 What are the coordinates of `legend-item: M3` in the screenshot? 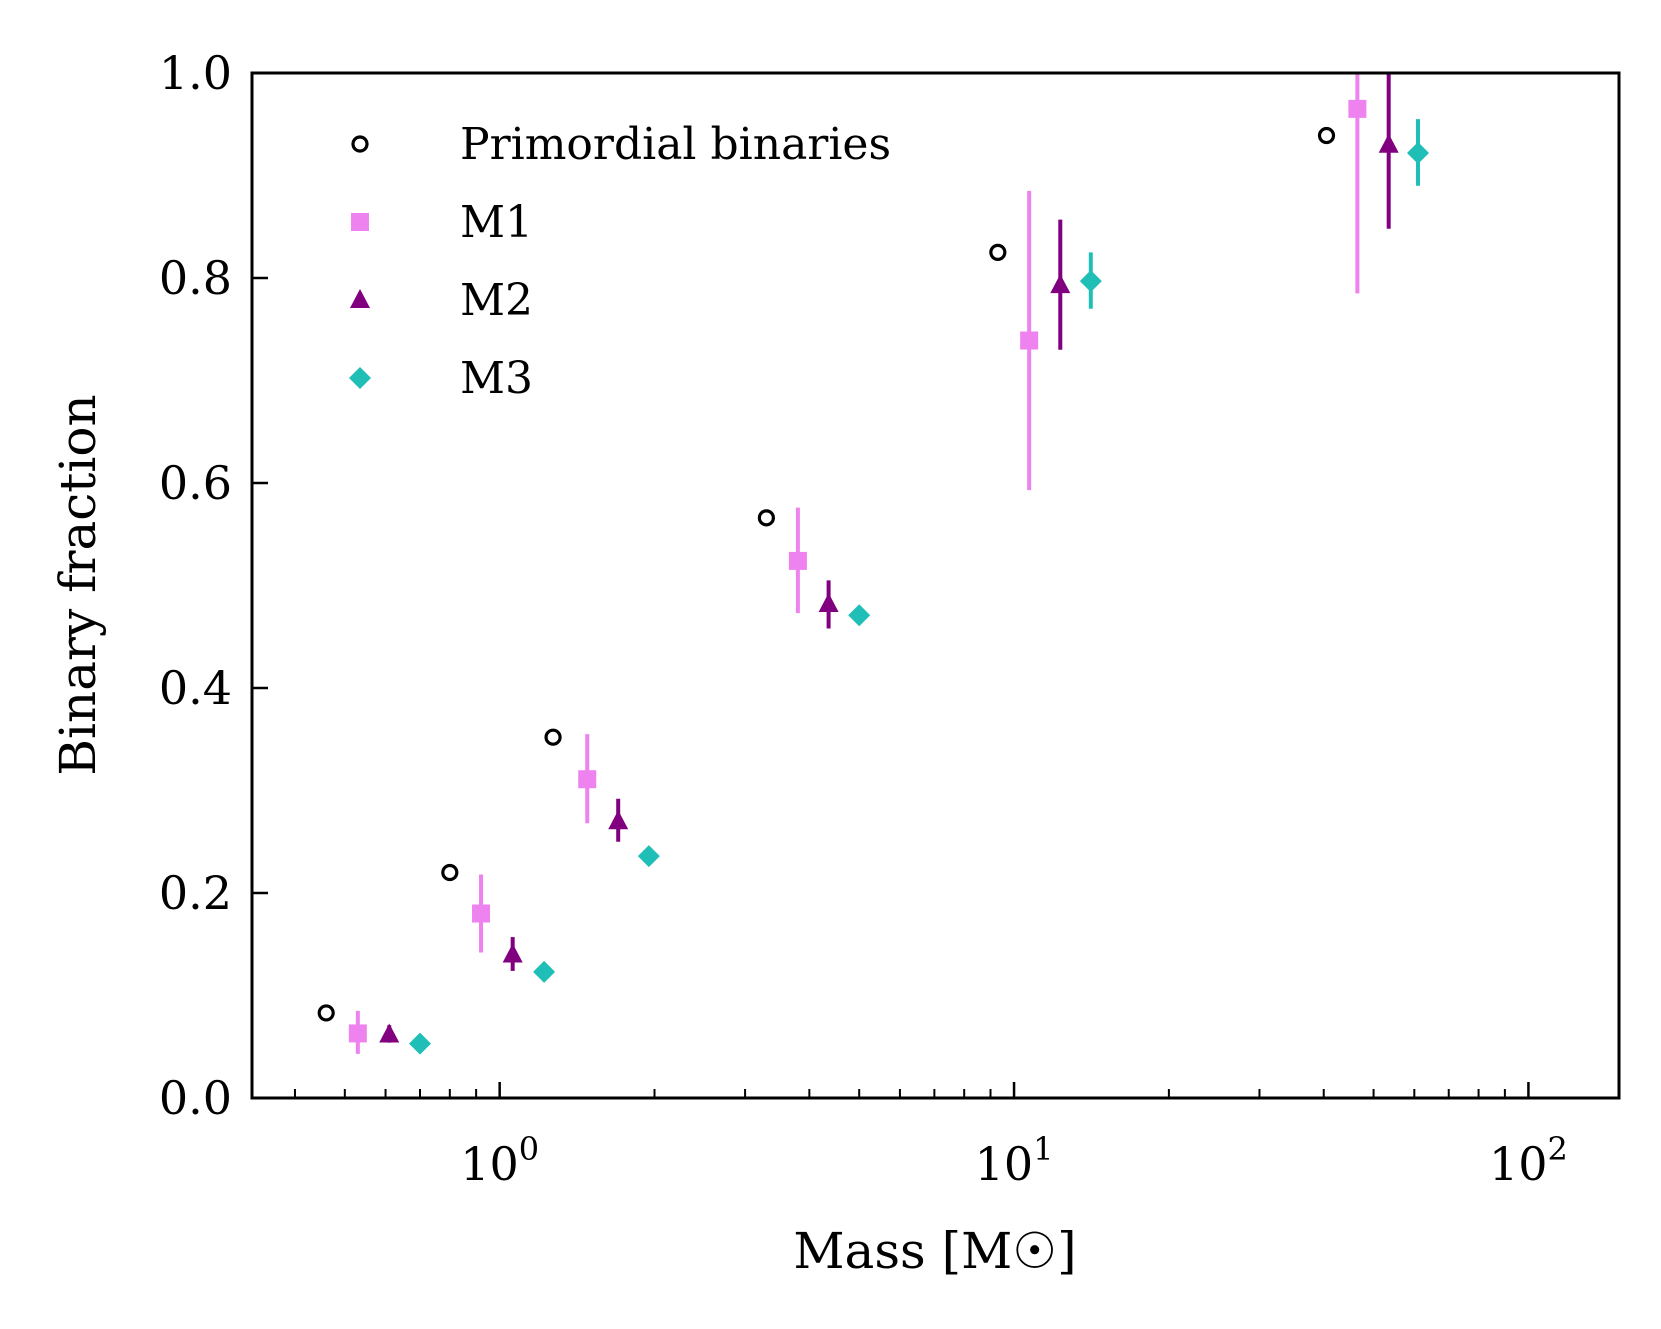 It's located at (441, 378).